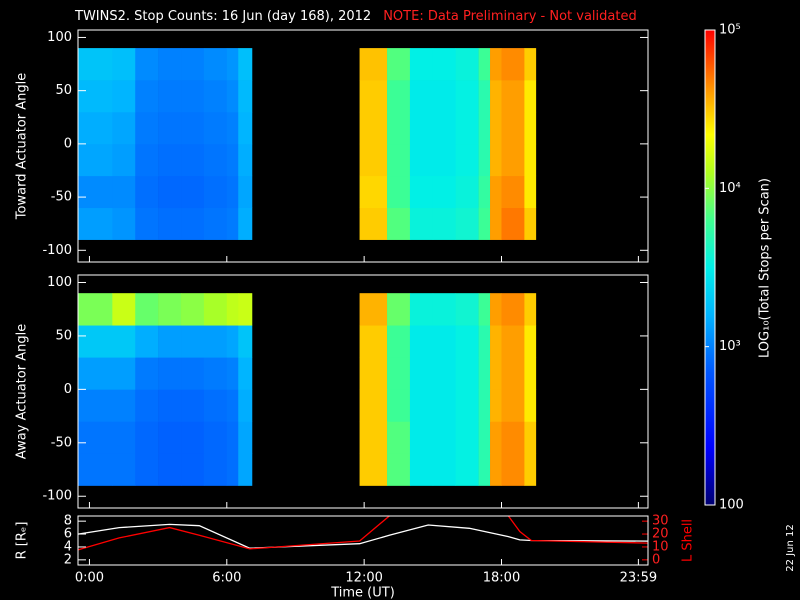  What do you see at coordinates (510, 16) in the screenshot?
I see `note: NOTE: Data Preliminary - Not validated` at bounding box center [510, 16].